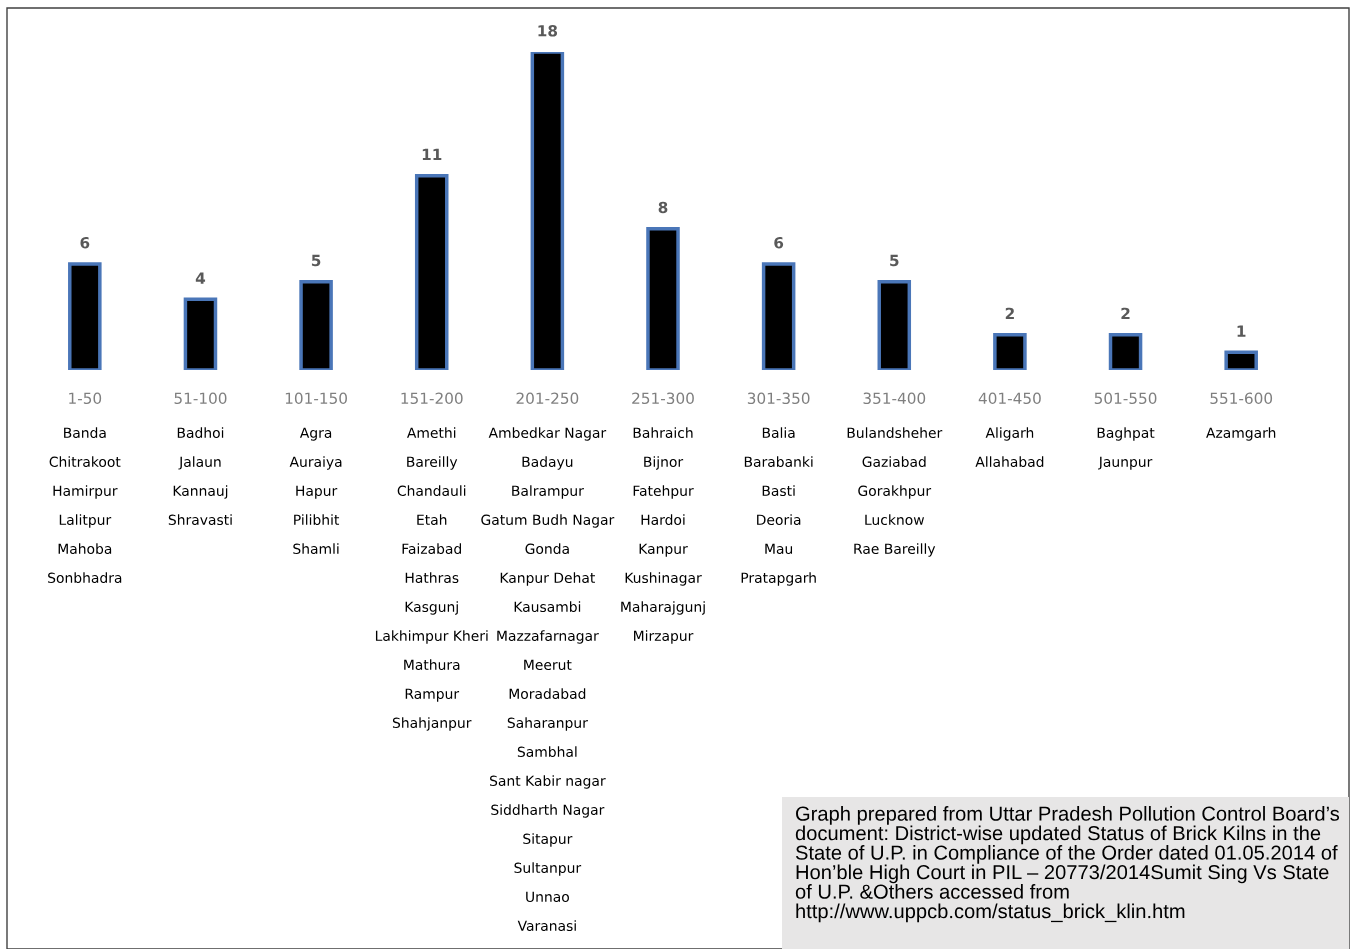  Describe the element at coordinates (895, 492) in the screenshot. I see `text: Bulandsheher Gaziabad Gorakhpur Lucknow Rae Bareilly` at that location.